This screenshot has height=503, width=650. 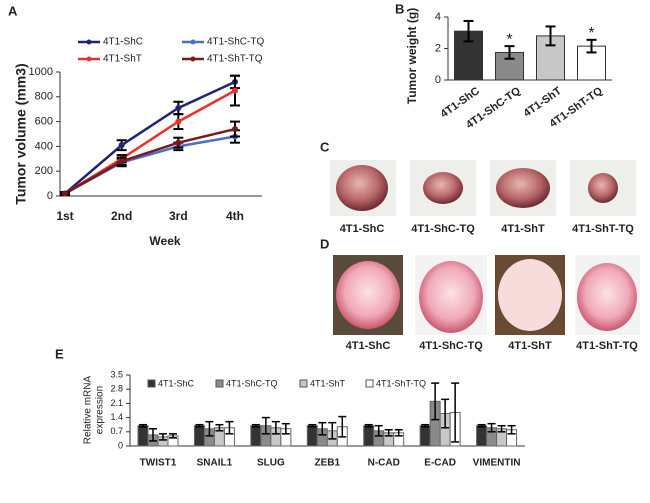 What do you see at coordinates (483, 188) in the screenshot?
I see `tumor-photos` at bounding box center [483, 188].